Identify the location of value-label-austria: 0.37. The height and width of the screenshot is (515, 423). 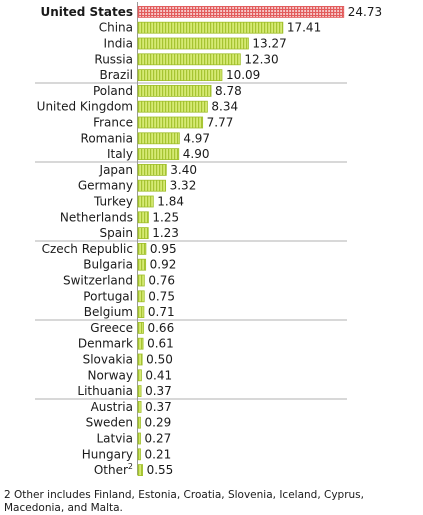
(158, 407).